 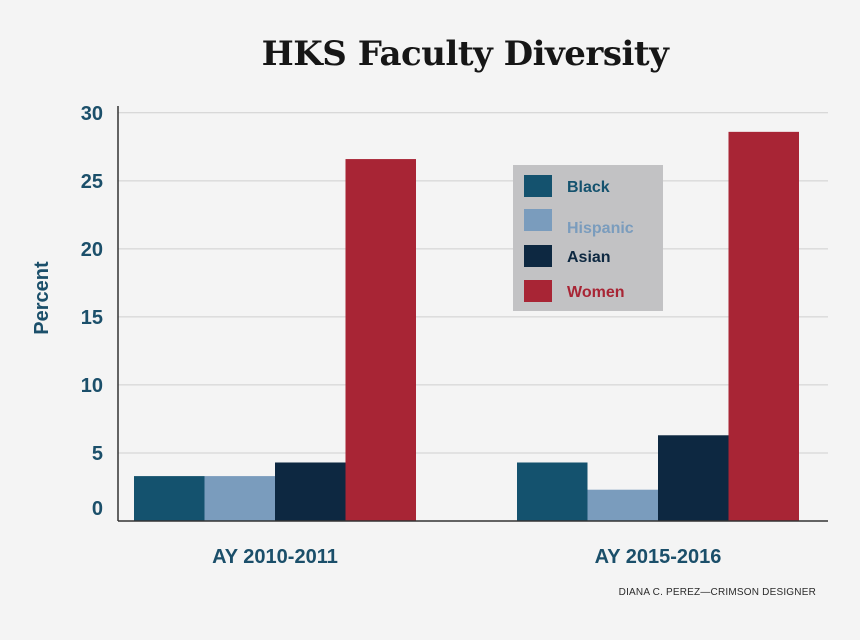 I want to click on legend-label-asian: Asian, so click(x=589, y=257).